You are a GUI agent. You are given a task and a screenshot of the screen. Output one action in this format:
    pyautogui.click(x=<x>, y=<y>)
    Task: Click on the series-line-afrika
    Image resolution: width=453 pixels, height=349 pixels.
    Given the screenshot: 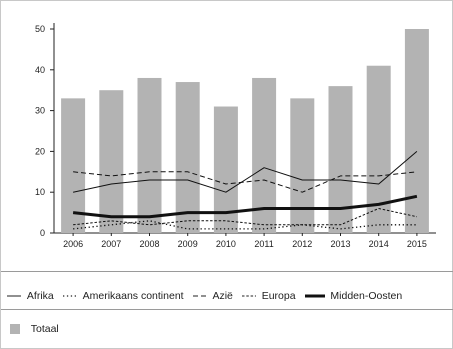 What is the action you would take?
    pyautogui.click(x=245, y=172)
    